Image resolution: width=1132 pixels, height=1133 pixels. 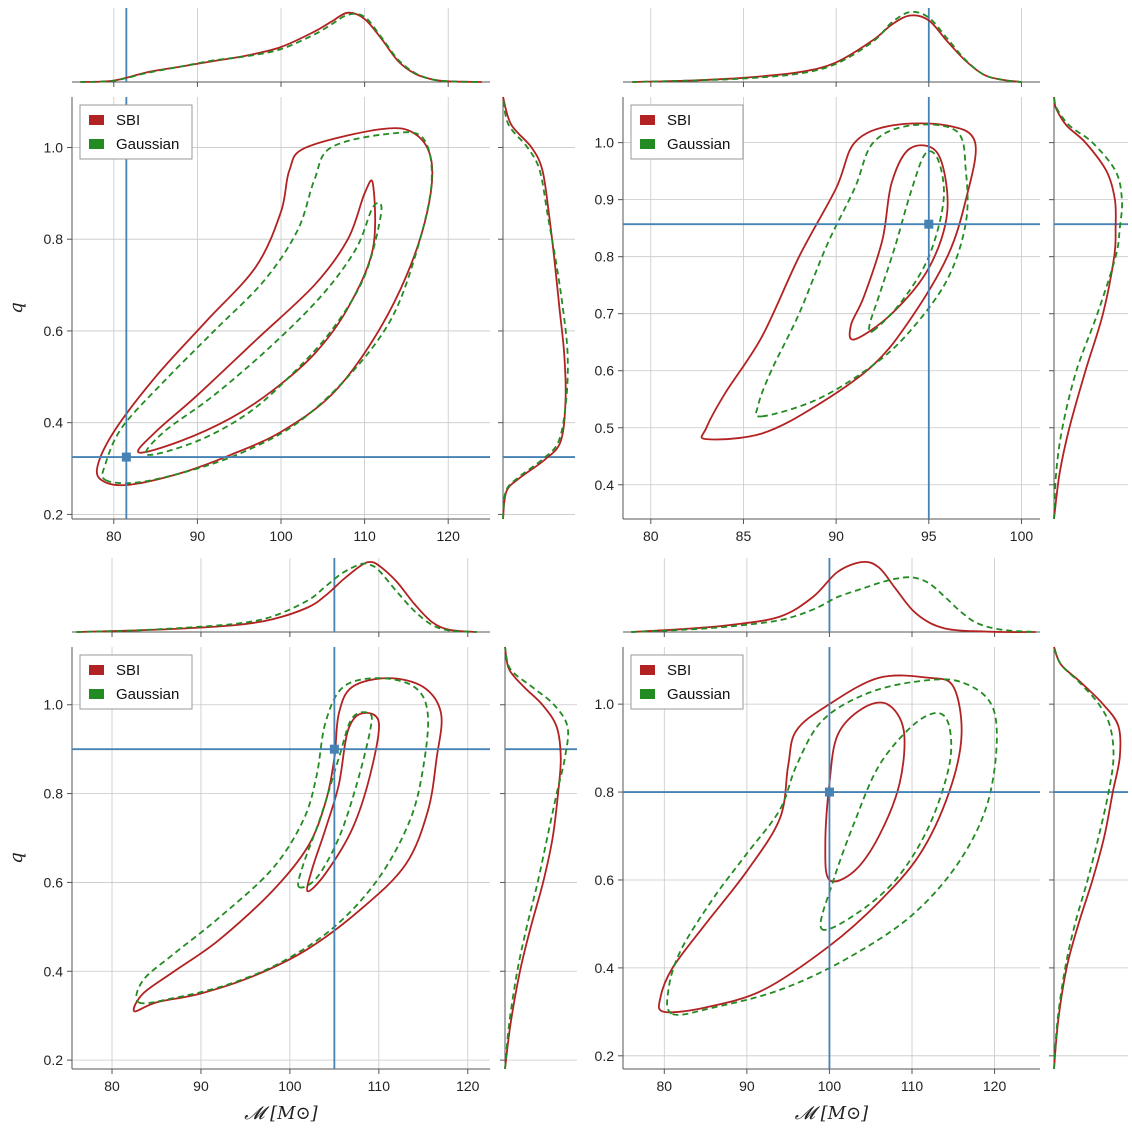 What do you see at coordinates (16, 308) in the screenshot?
I see `y-axis-label: q` at bounding box center [16, 308].